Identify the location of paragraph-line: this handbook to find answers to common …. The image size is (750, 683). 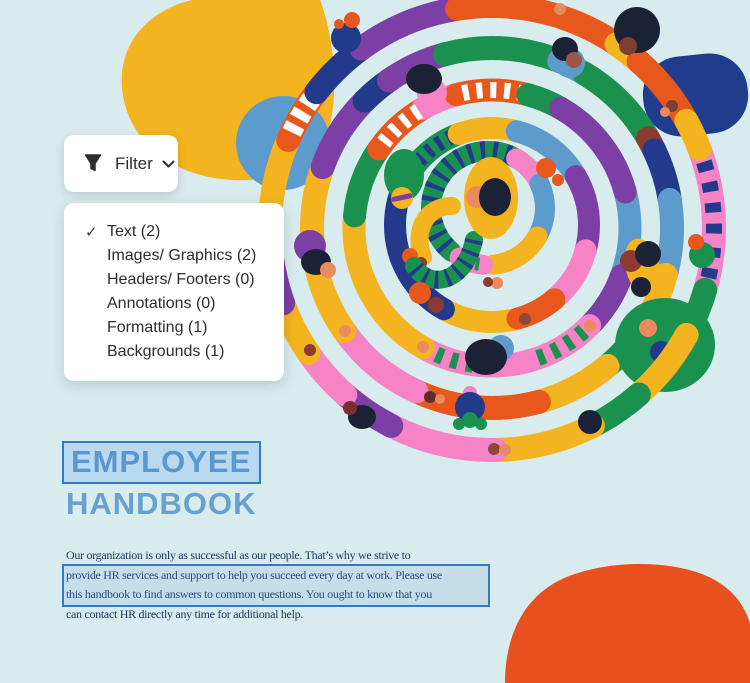
(249, 594).